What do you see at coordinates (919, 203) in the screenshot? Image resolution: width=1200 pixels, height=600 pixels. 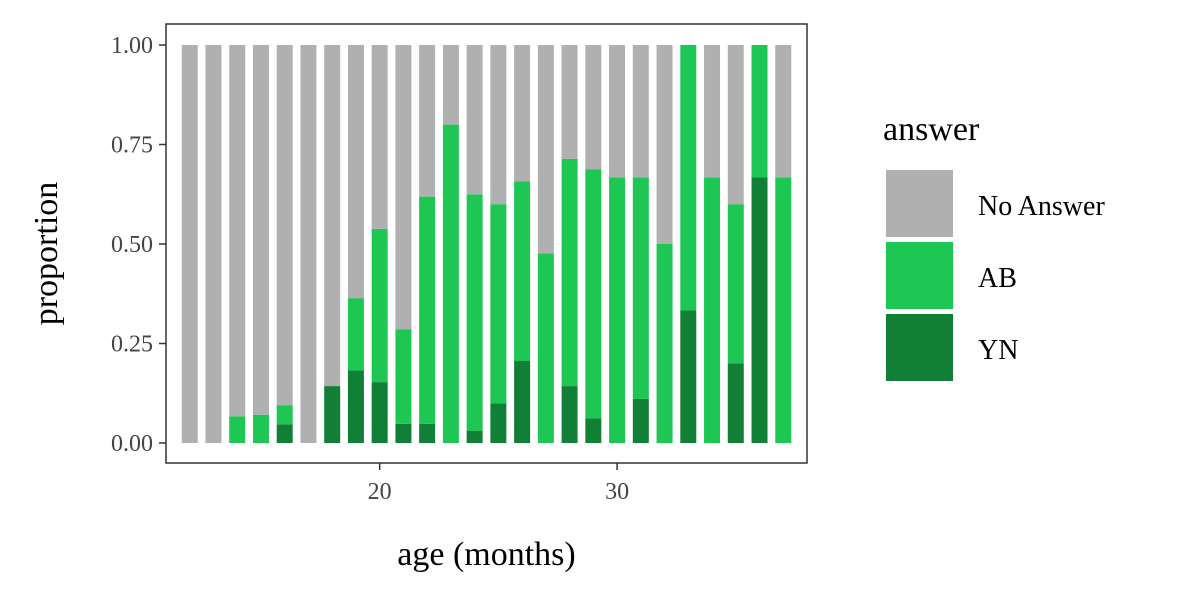 I see `legend-key-no-answer` at bounding box center [919, 203].